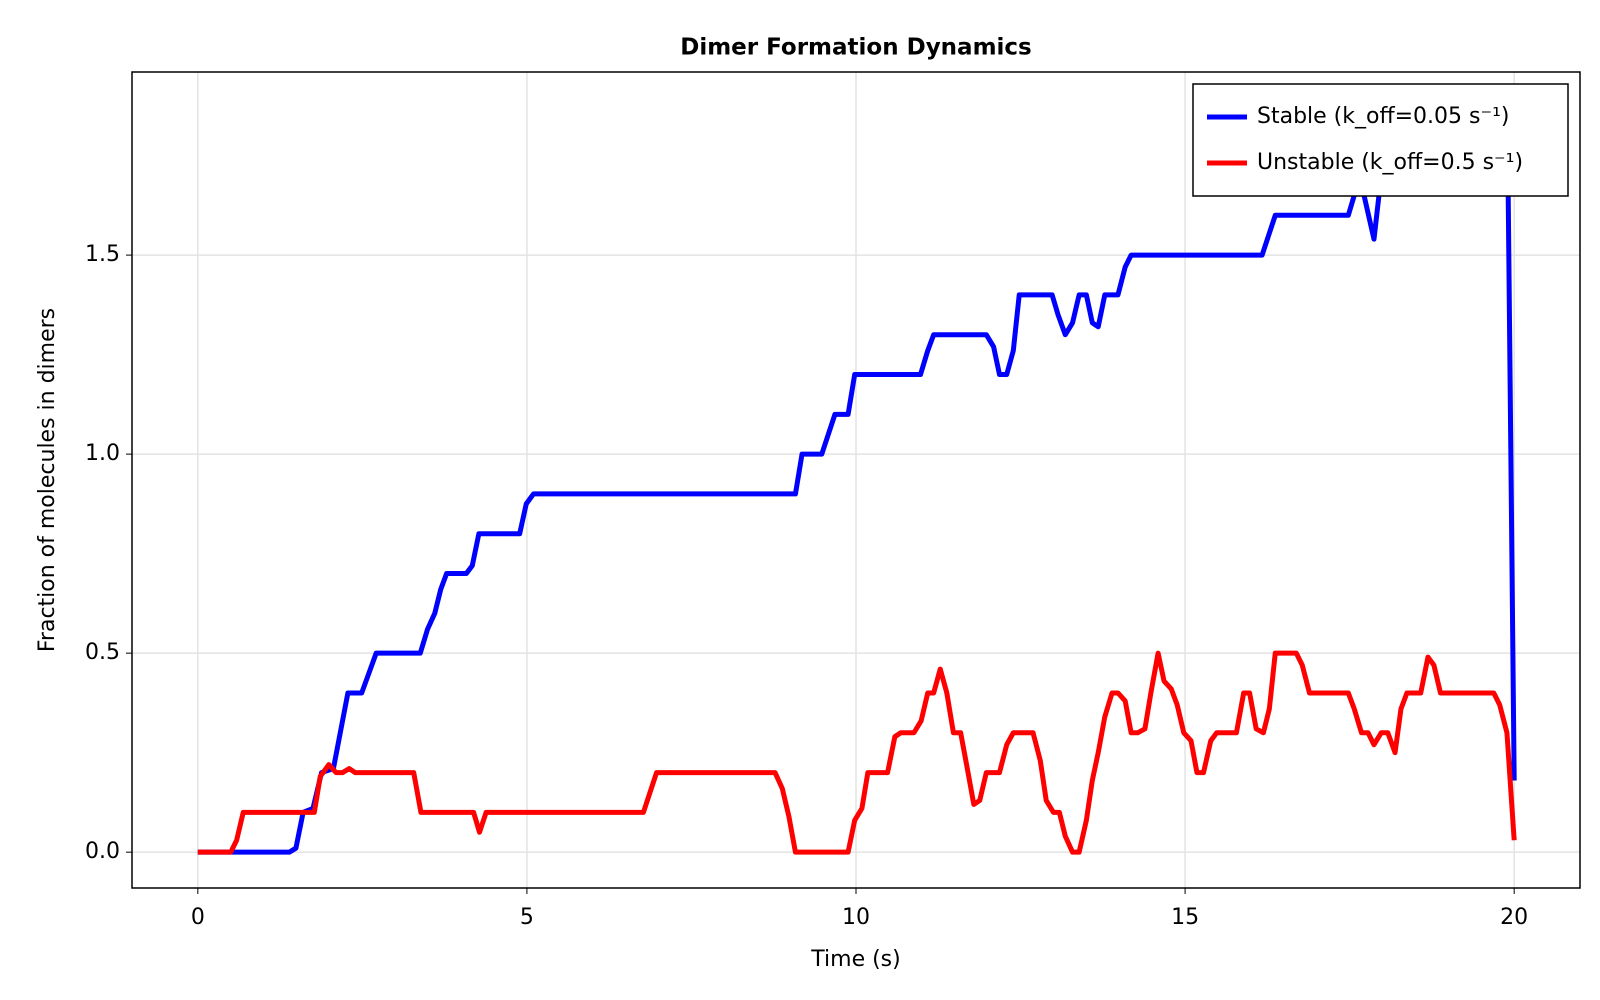 The image size is (1600, 1000). What do you see at coordinates (527, 917) in the screenshot?
I see `x-tick-label: 5` at bounding box center [527, 917].